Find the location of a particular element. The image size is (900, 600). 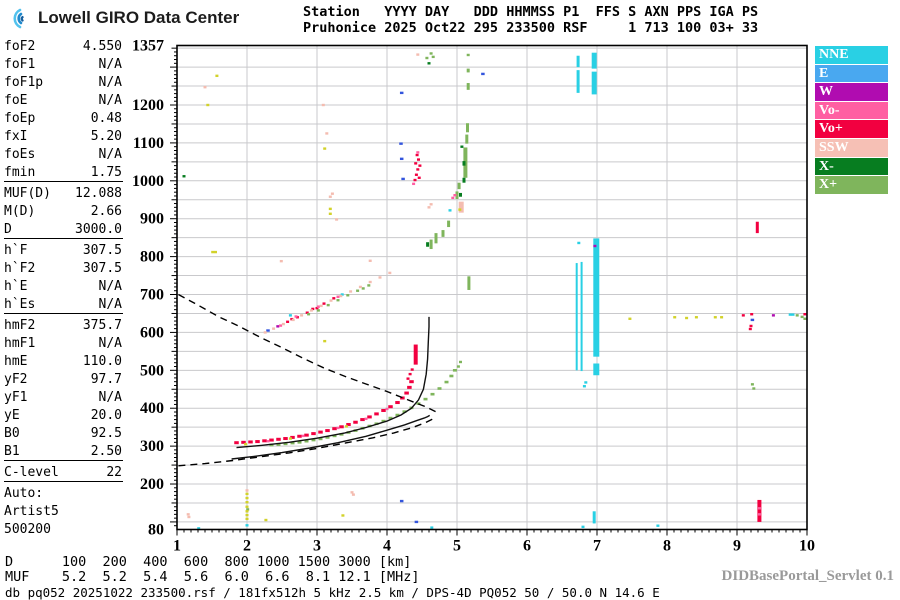

parameter-value: 97.7 is located at coordinates (106, 379).